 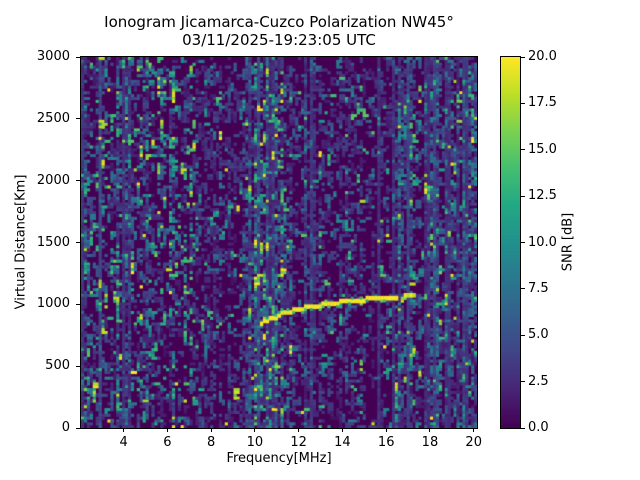 I want to click on x-tick-label: 16, so click(x=386, y=442).